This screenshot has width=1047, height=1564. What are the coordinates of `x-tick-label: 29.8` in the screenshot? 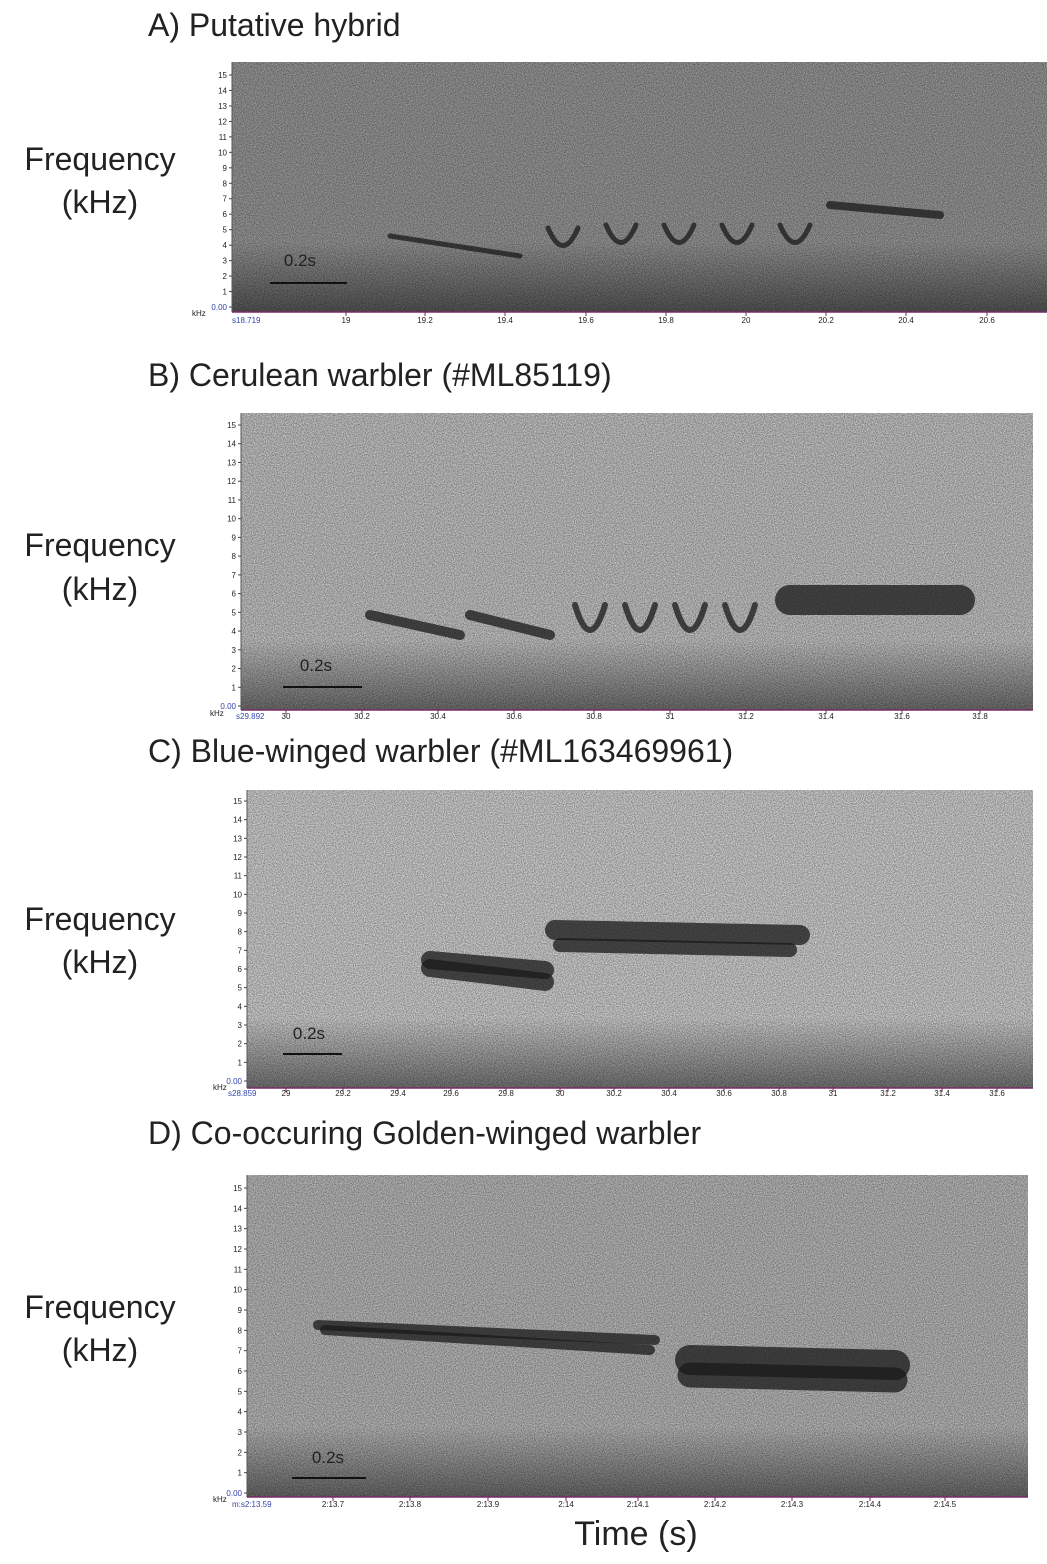 It's located at (506, 1093).